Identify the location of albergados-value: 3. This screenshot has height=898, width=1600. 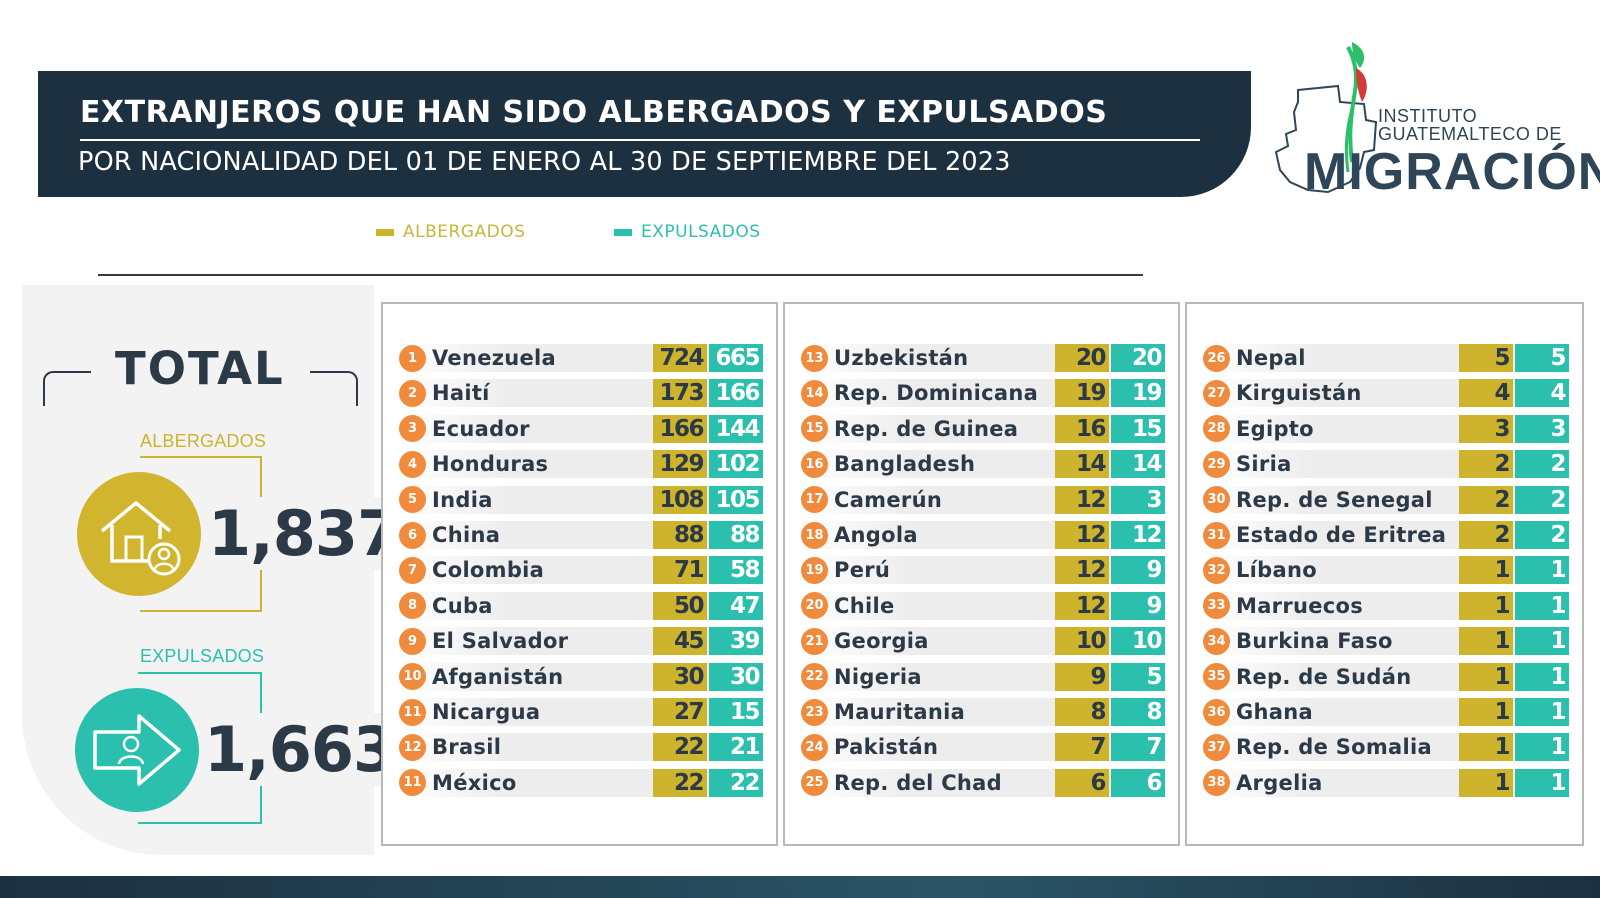
(1486, 428).